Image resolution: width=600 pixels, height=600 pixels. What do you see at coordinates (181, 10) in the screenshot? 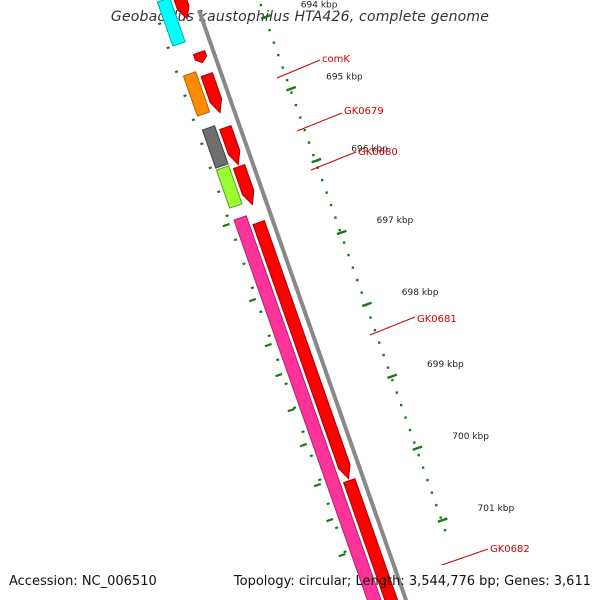
I see `cds-arrow-top` at bounding box center [181, 10].